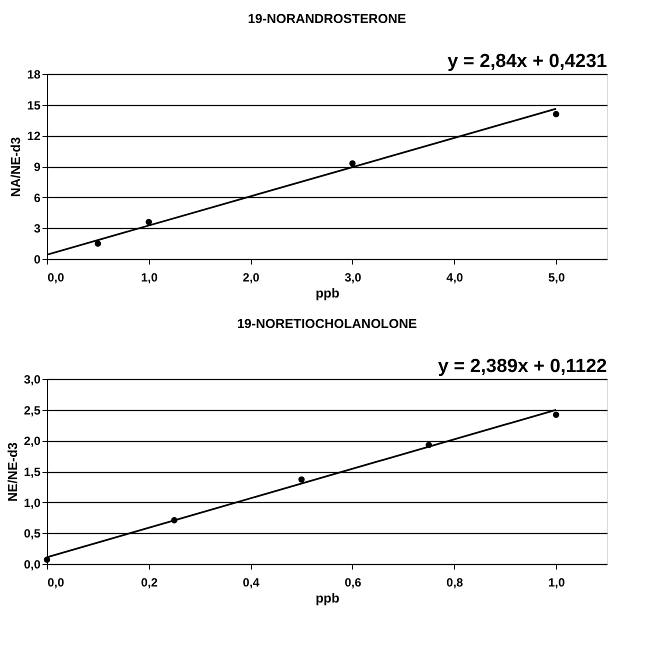  Describe the element at coordinates (12, 472) in the screenshot. I see `y-axis-title: NE/NE-d3` at that location.